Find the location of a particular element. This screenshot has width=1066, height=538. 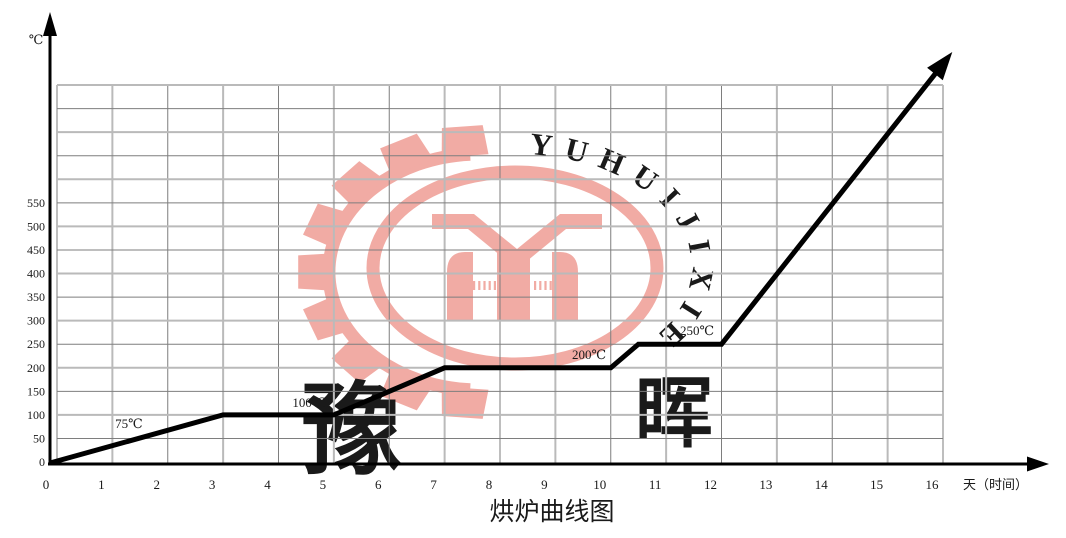

x-tick-label: 8 is located at coordinates (489, 484).